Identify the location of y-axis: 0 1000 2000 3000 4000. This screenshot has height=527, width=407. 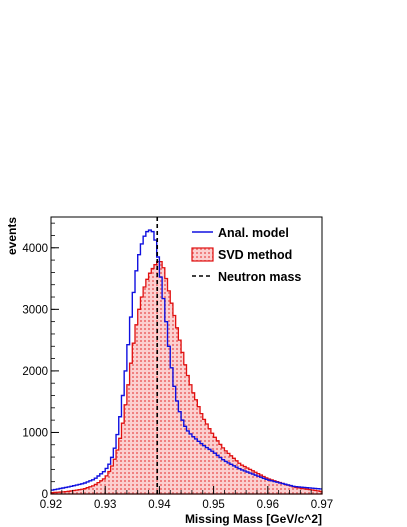
(40, 361).